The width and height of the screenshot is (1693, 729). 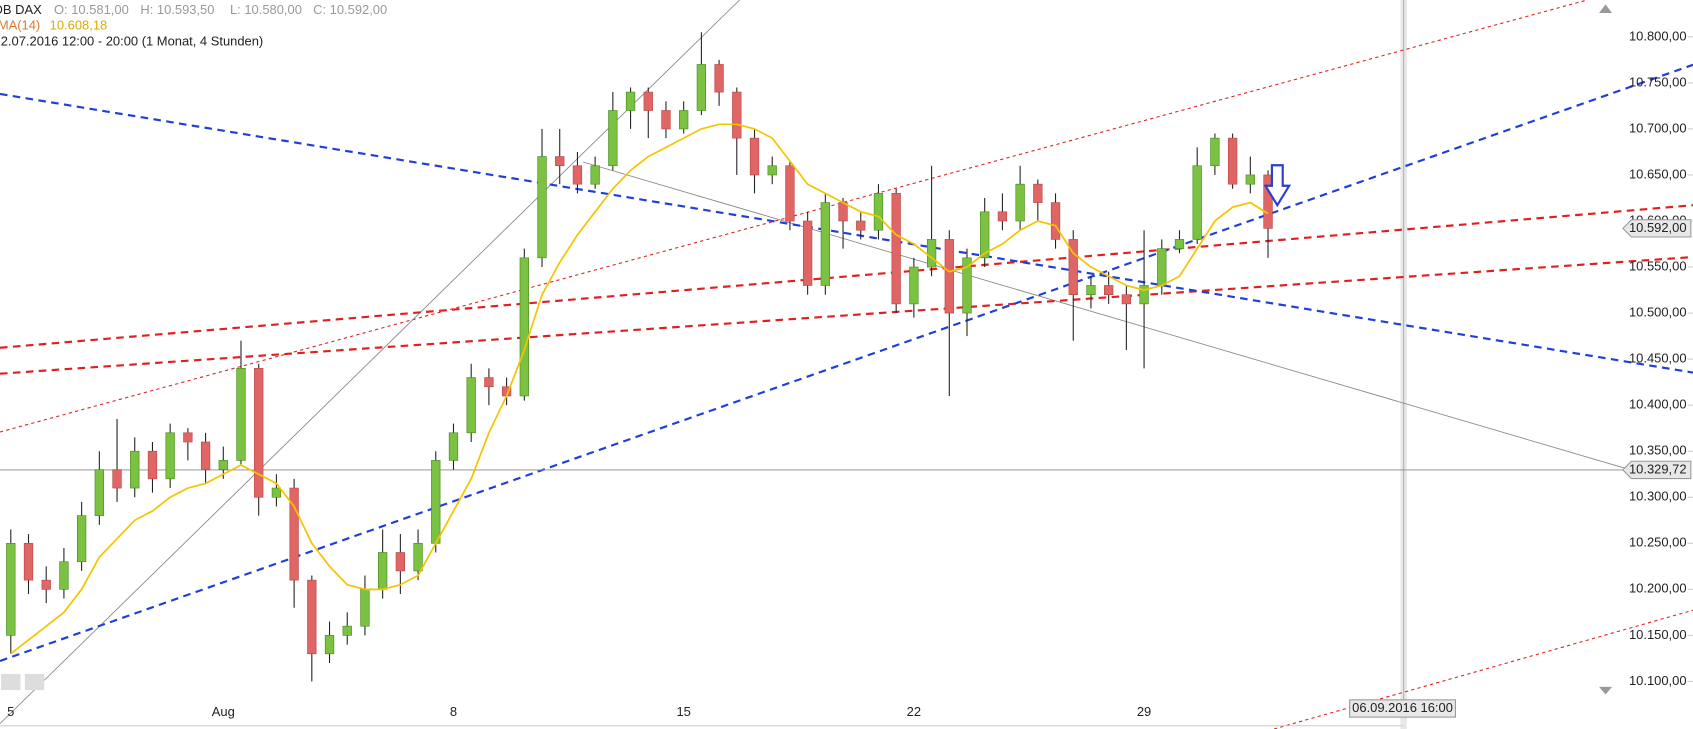 What do you see at coordinates (21, 9) in the screenshot?
I see `instrument: DB DAX` at bounding box center [21, 9].